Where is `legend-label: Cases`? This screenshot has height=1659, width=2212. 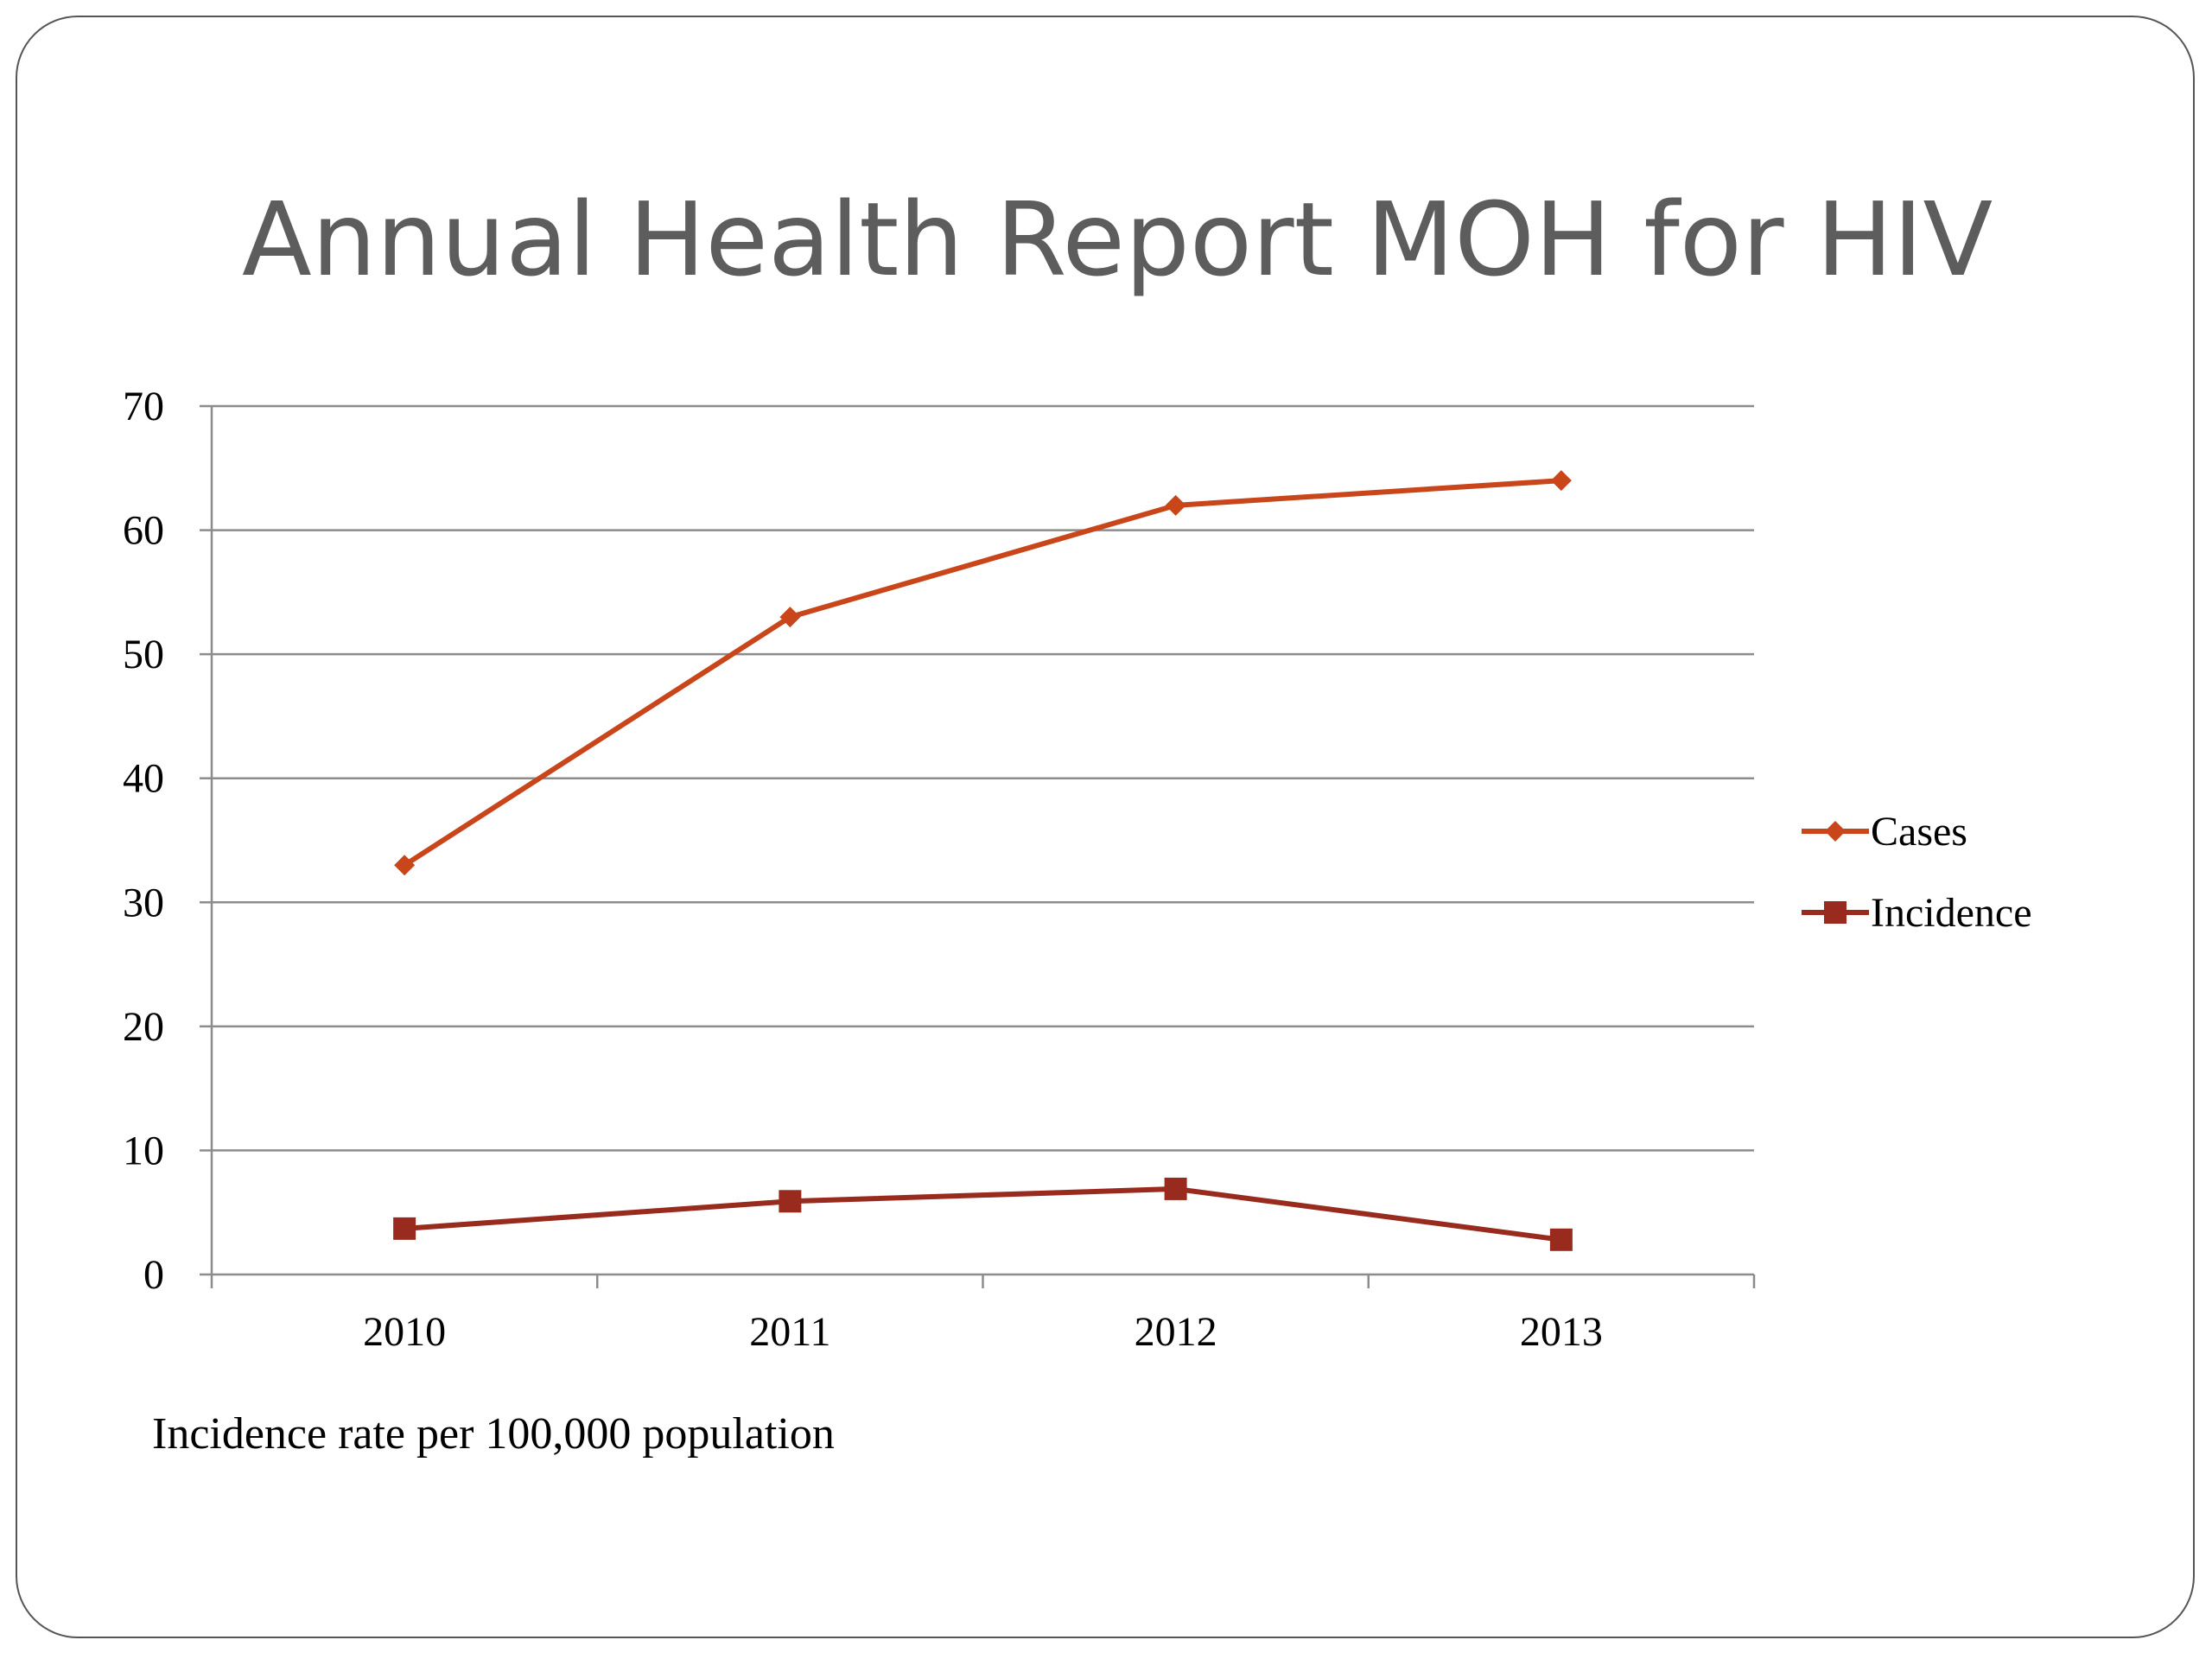
legend-label: Cases is located at coordinates (1919, 832).